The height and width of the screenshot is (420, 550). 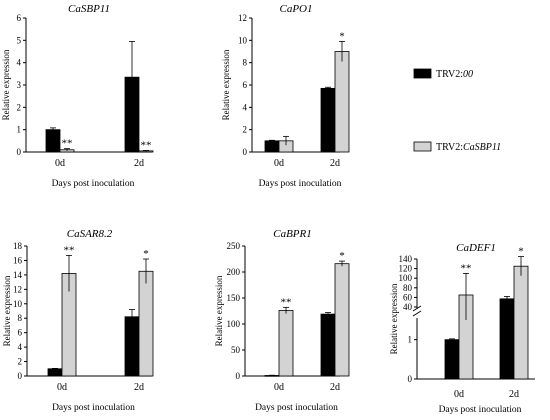 I want to click on legend-entry: TRV2:00, so click(x=454, y=74).